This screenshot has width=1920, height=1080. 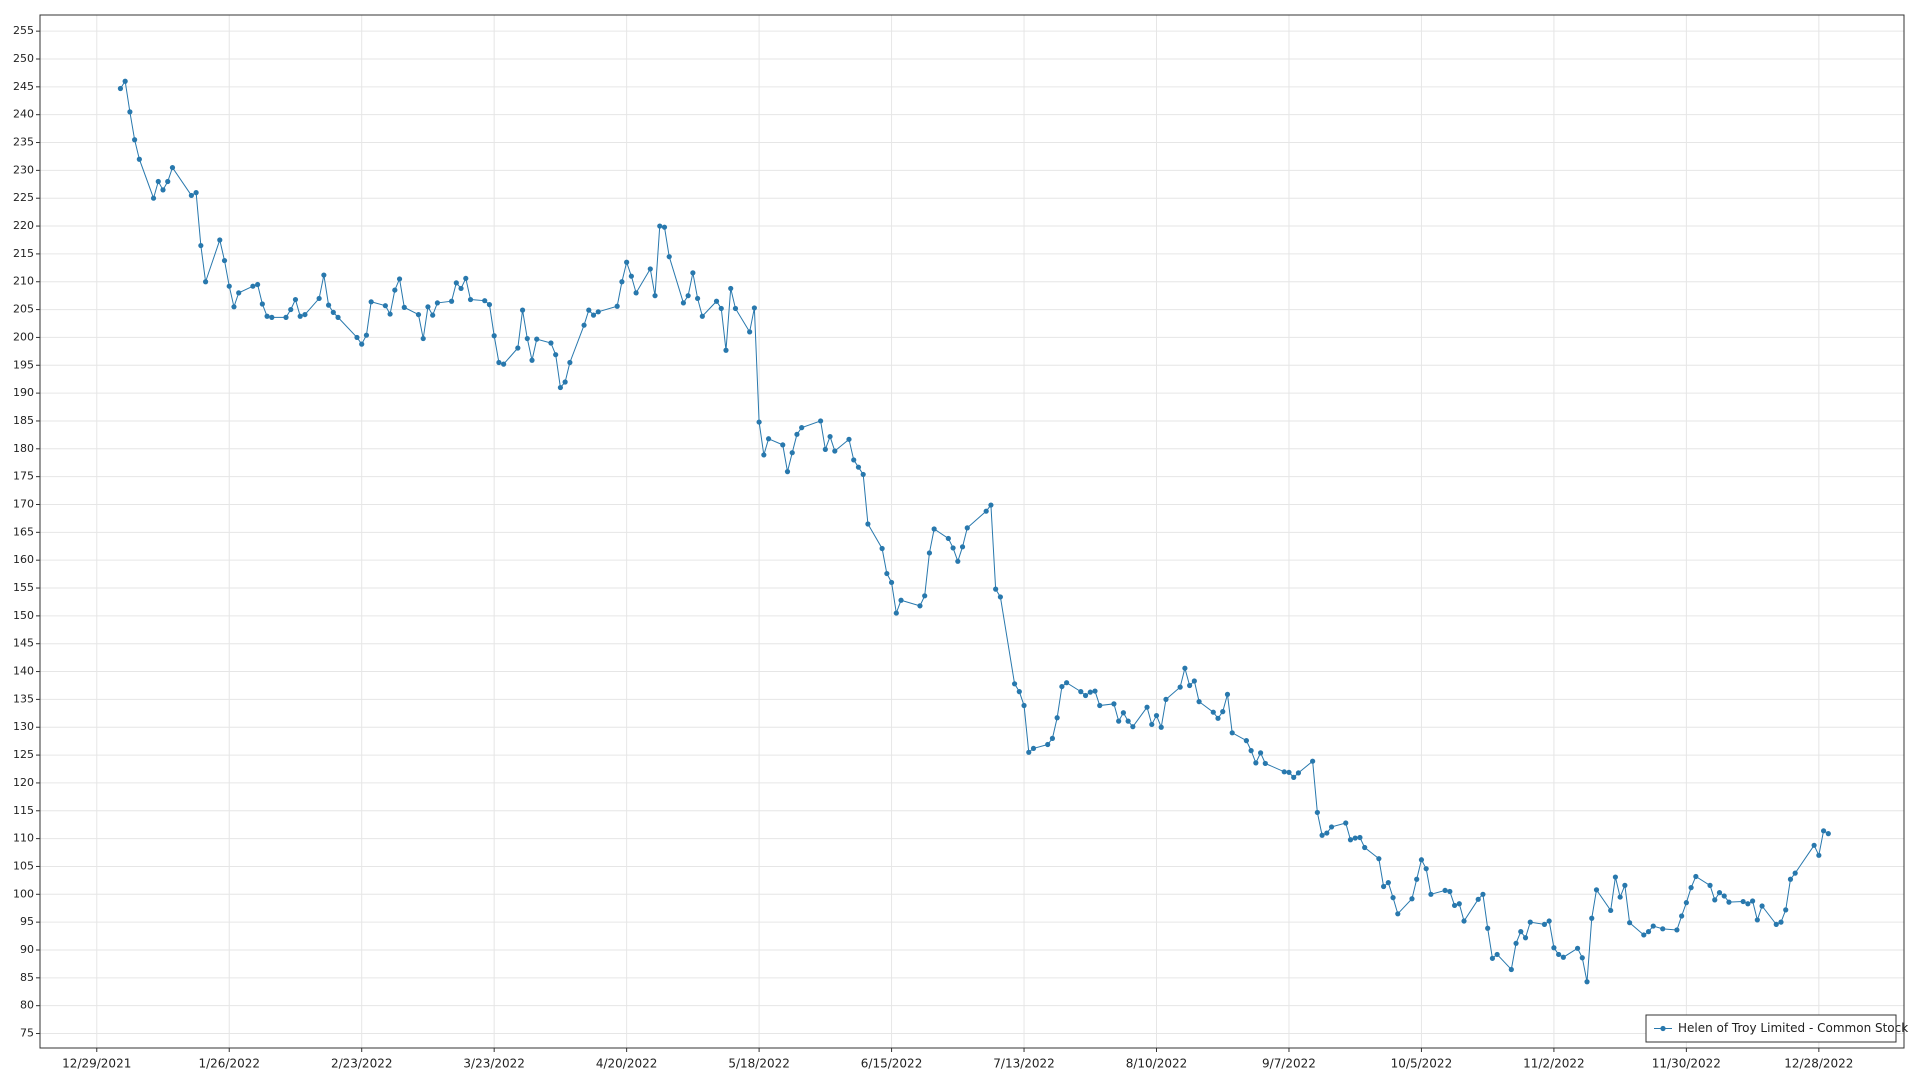 I want to click on y-tick-label: 200, so click(x=23, y=336).